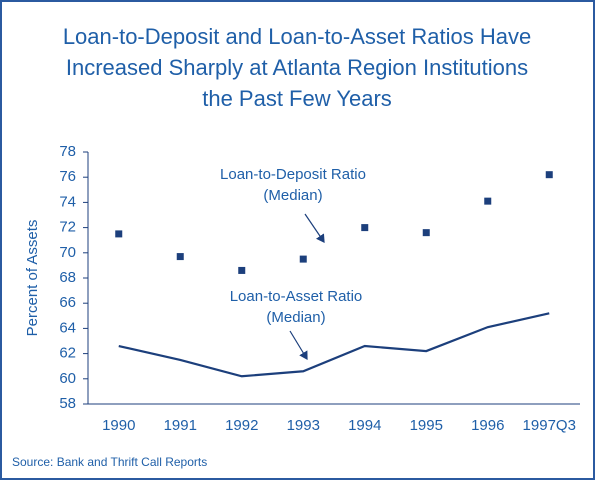  What do you see at coordinates (67, 252) in the screenshot?
I see `y-tick-label: 70` at bounding box center [67, 252].